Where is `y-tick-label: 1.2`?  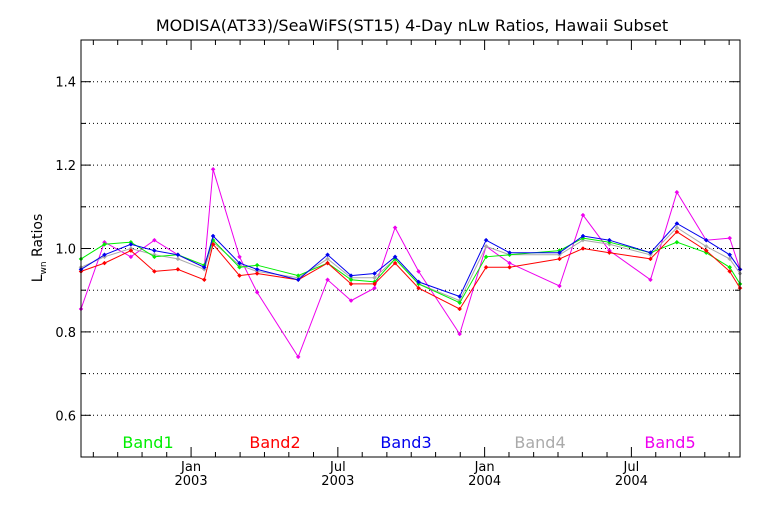
y-tick-label: 1.2 is located at coordinates (65, 166).